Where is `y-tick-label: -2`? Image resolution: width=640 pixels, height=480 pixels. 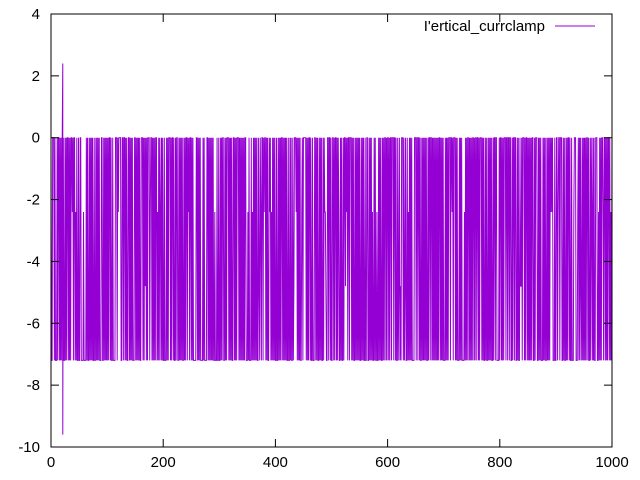 y-tick-label: -2 is located at coordinates (33, 200).